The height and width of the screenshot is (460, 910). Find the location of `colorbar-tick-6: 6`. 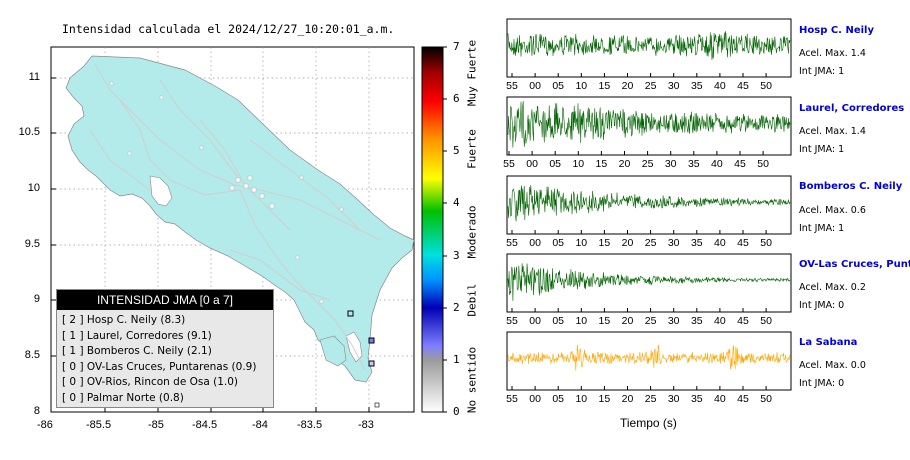

colorbar-tick-6: 6 is located at coordinates (456, 98).